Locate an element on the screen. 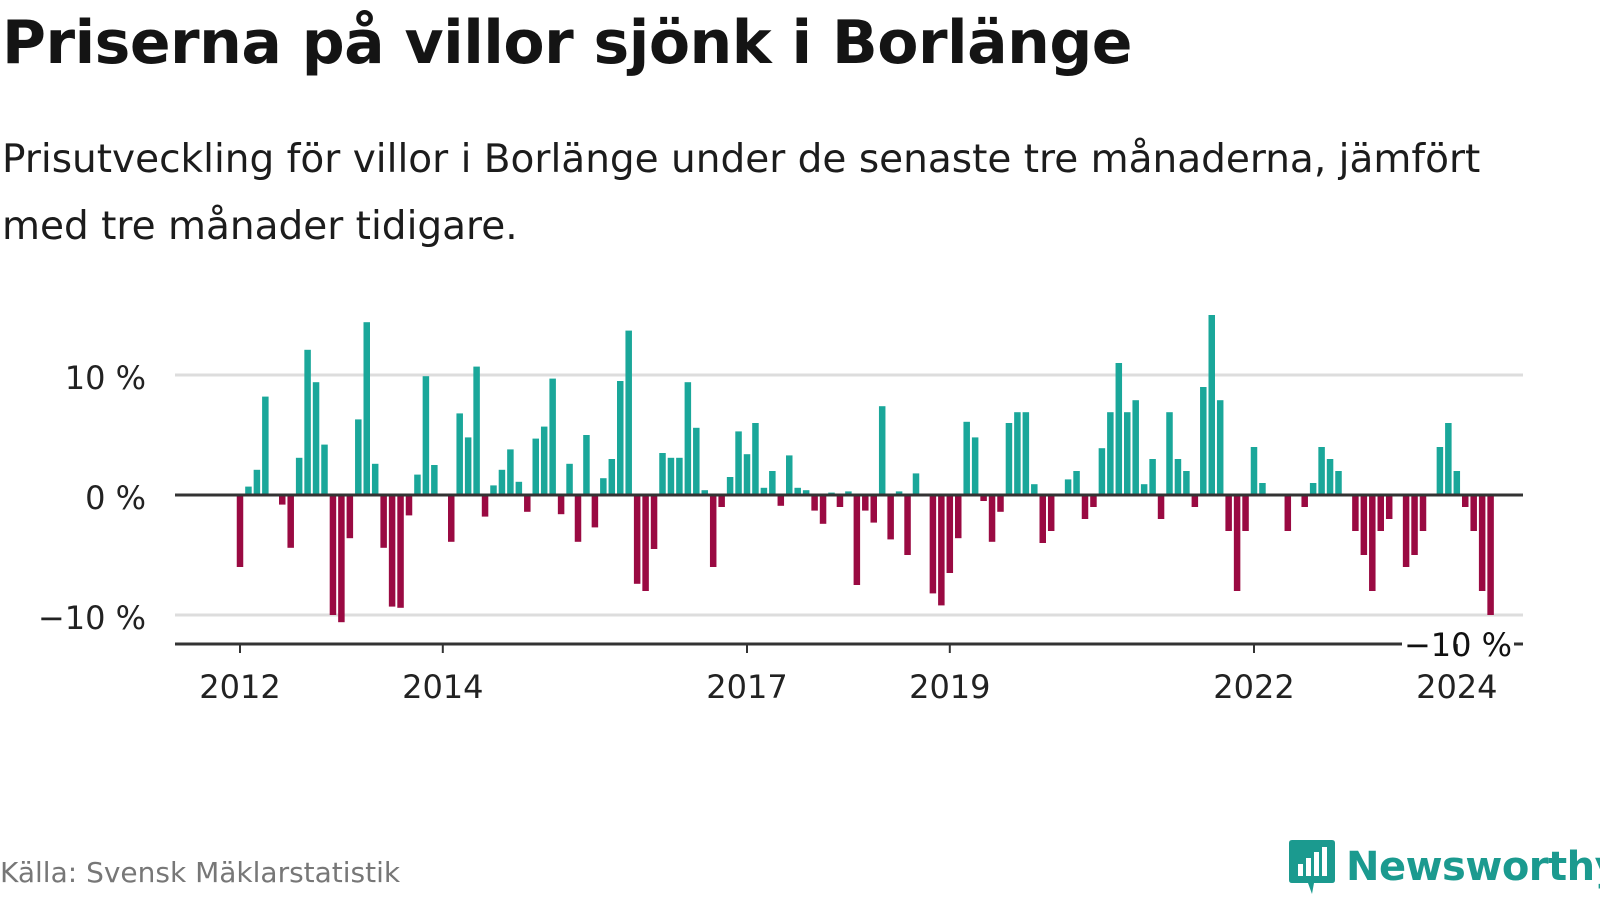  y-tick-label: 0 % is located at coordinates (115, 498).